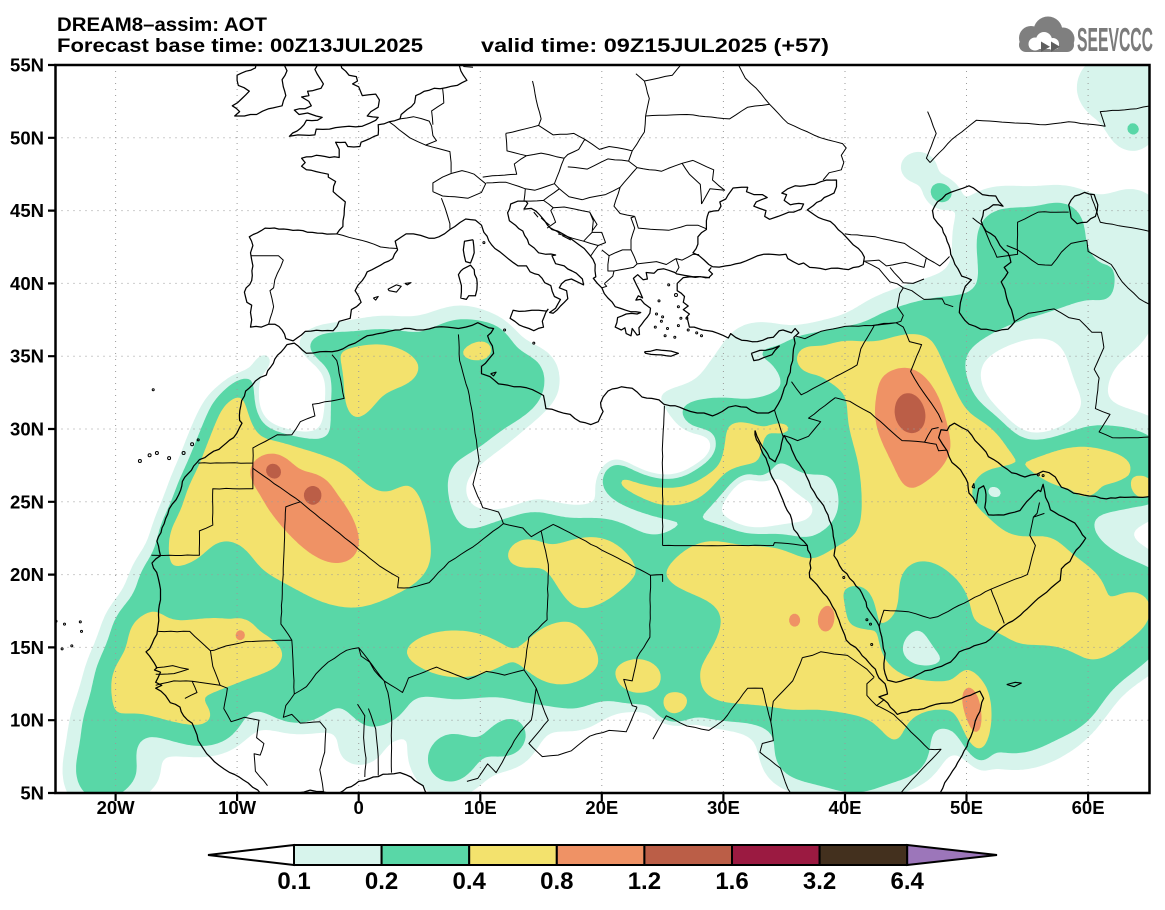 This screenshot has width=1165, height=910. I want to click on svg-text: 0.4, so click(470, 881).